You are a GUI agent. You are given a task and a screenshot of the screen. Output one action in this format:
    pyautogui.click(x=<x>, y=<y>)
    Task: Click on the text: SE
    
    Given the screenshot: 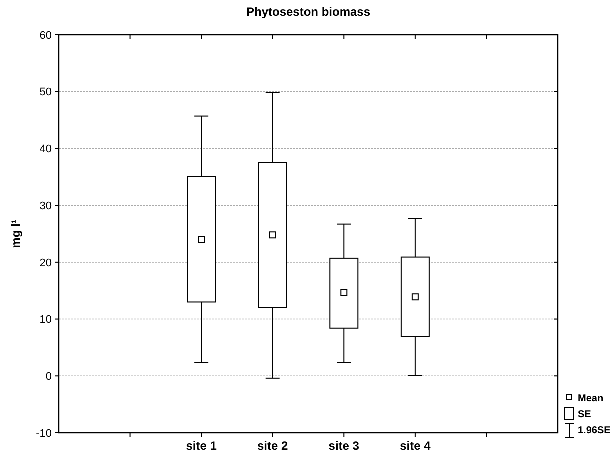 What is the action you would take?
    pyautogui.click(x=585, y=415)
    